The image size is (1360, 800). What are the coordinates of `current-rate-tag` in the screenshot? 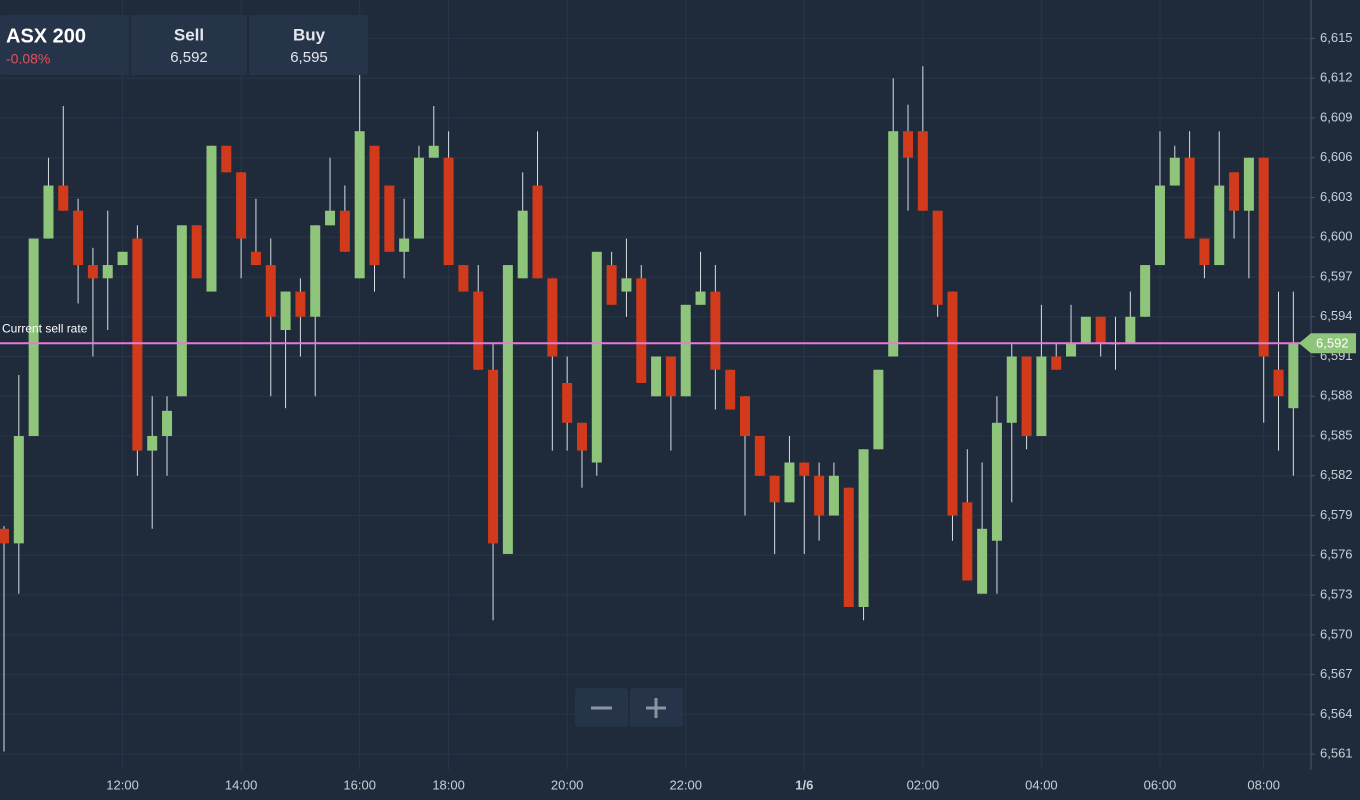 It's located at (1327, 343).